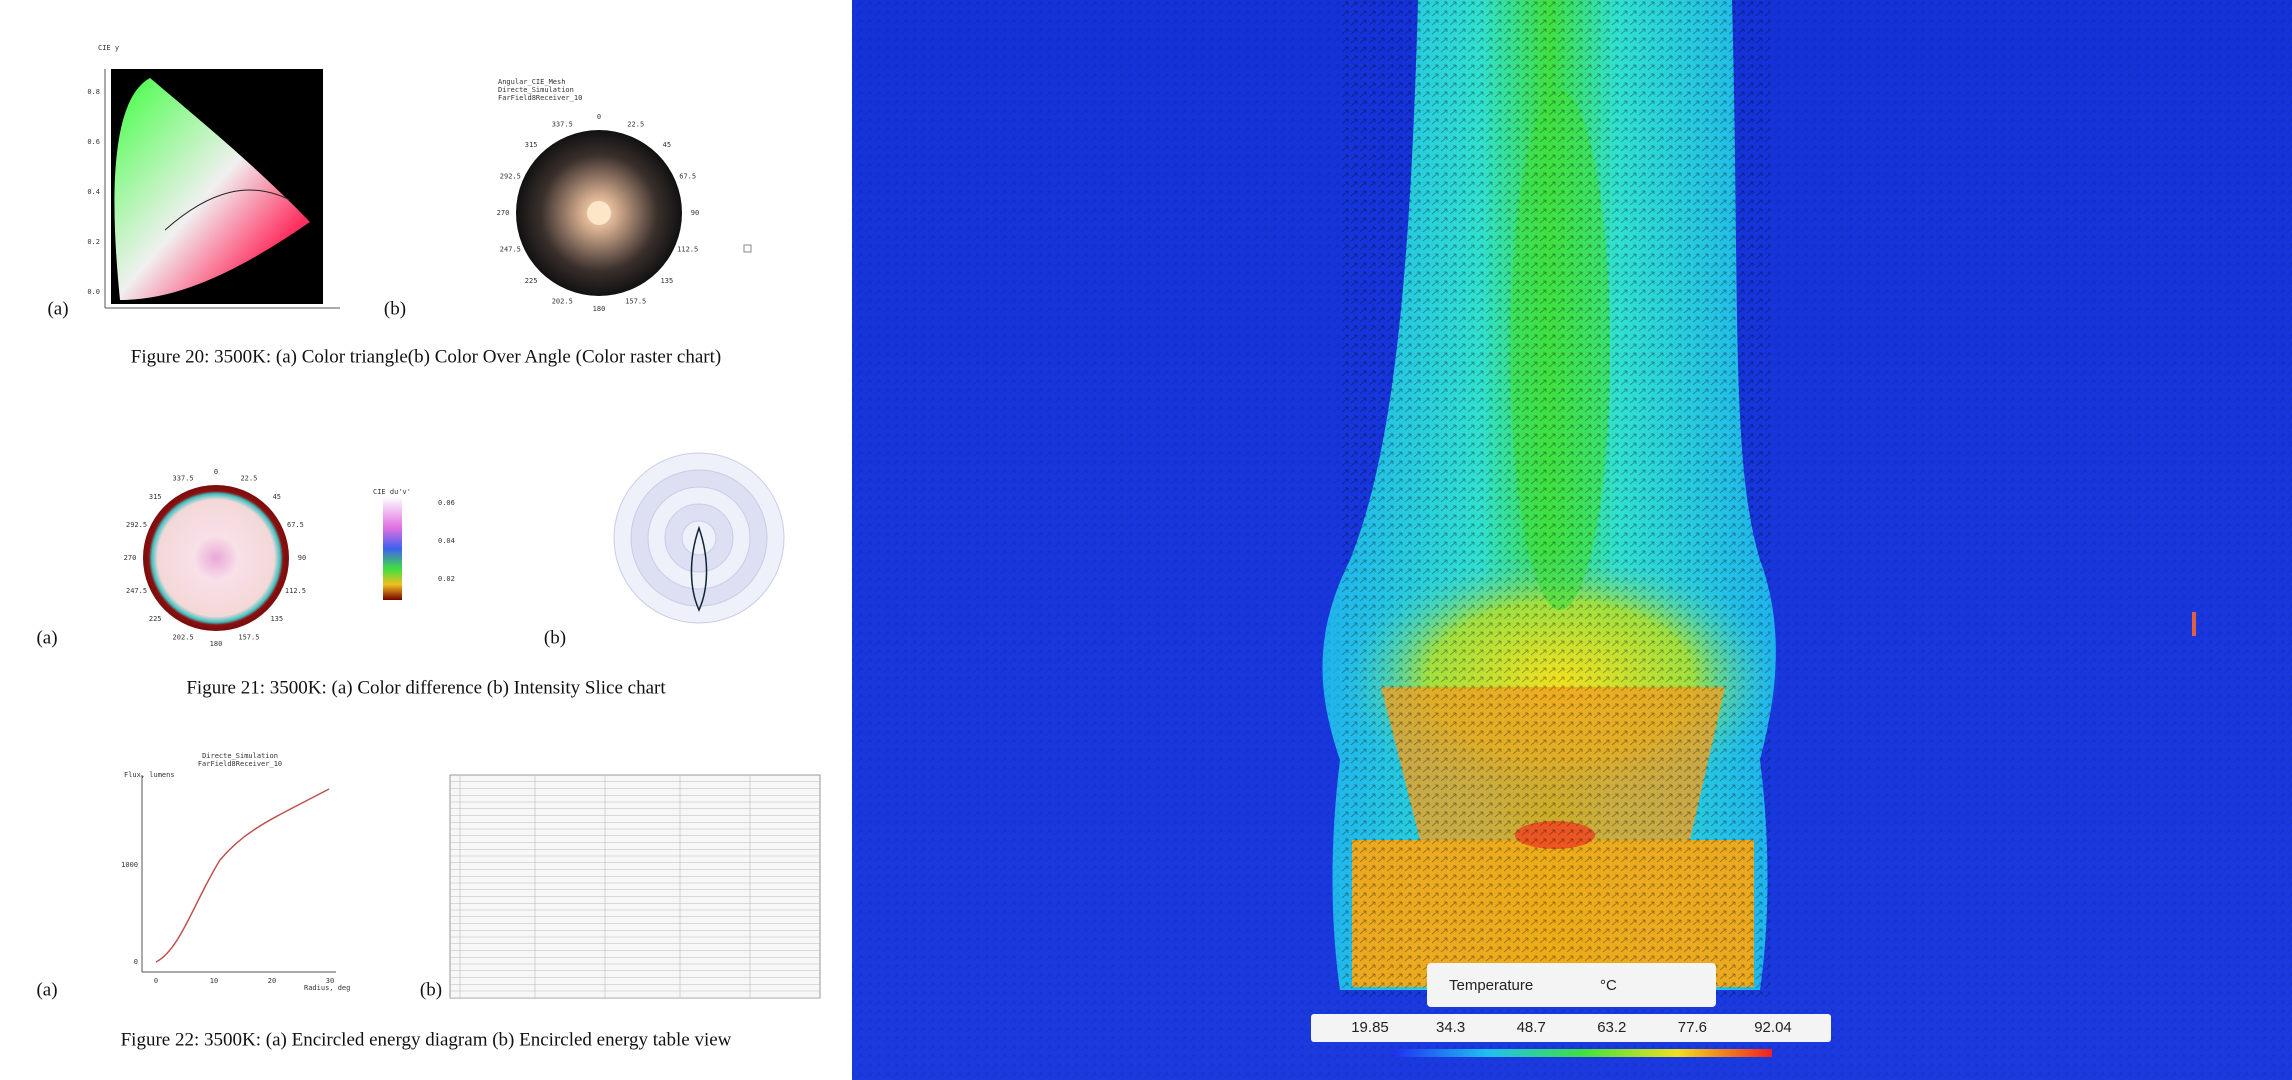 Image resolution: width=2292 pixels, height=1080 pixels. I want to click on legend-tick-label: 48.7, so click(1531, 1027).